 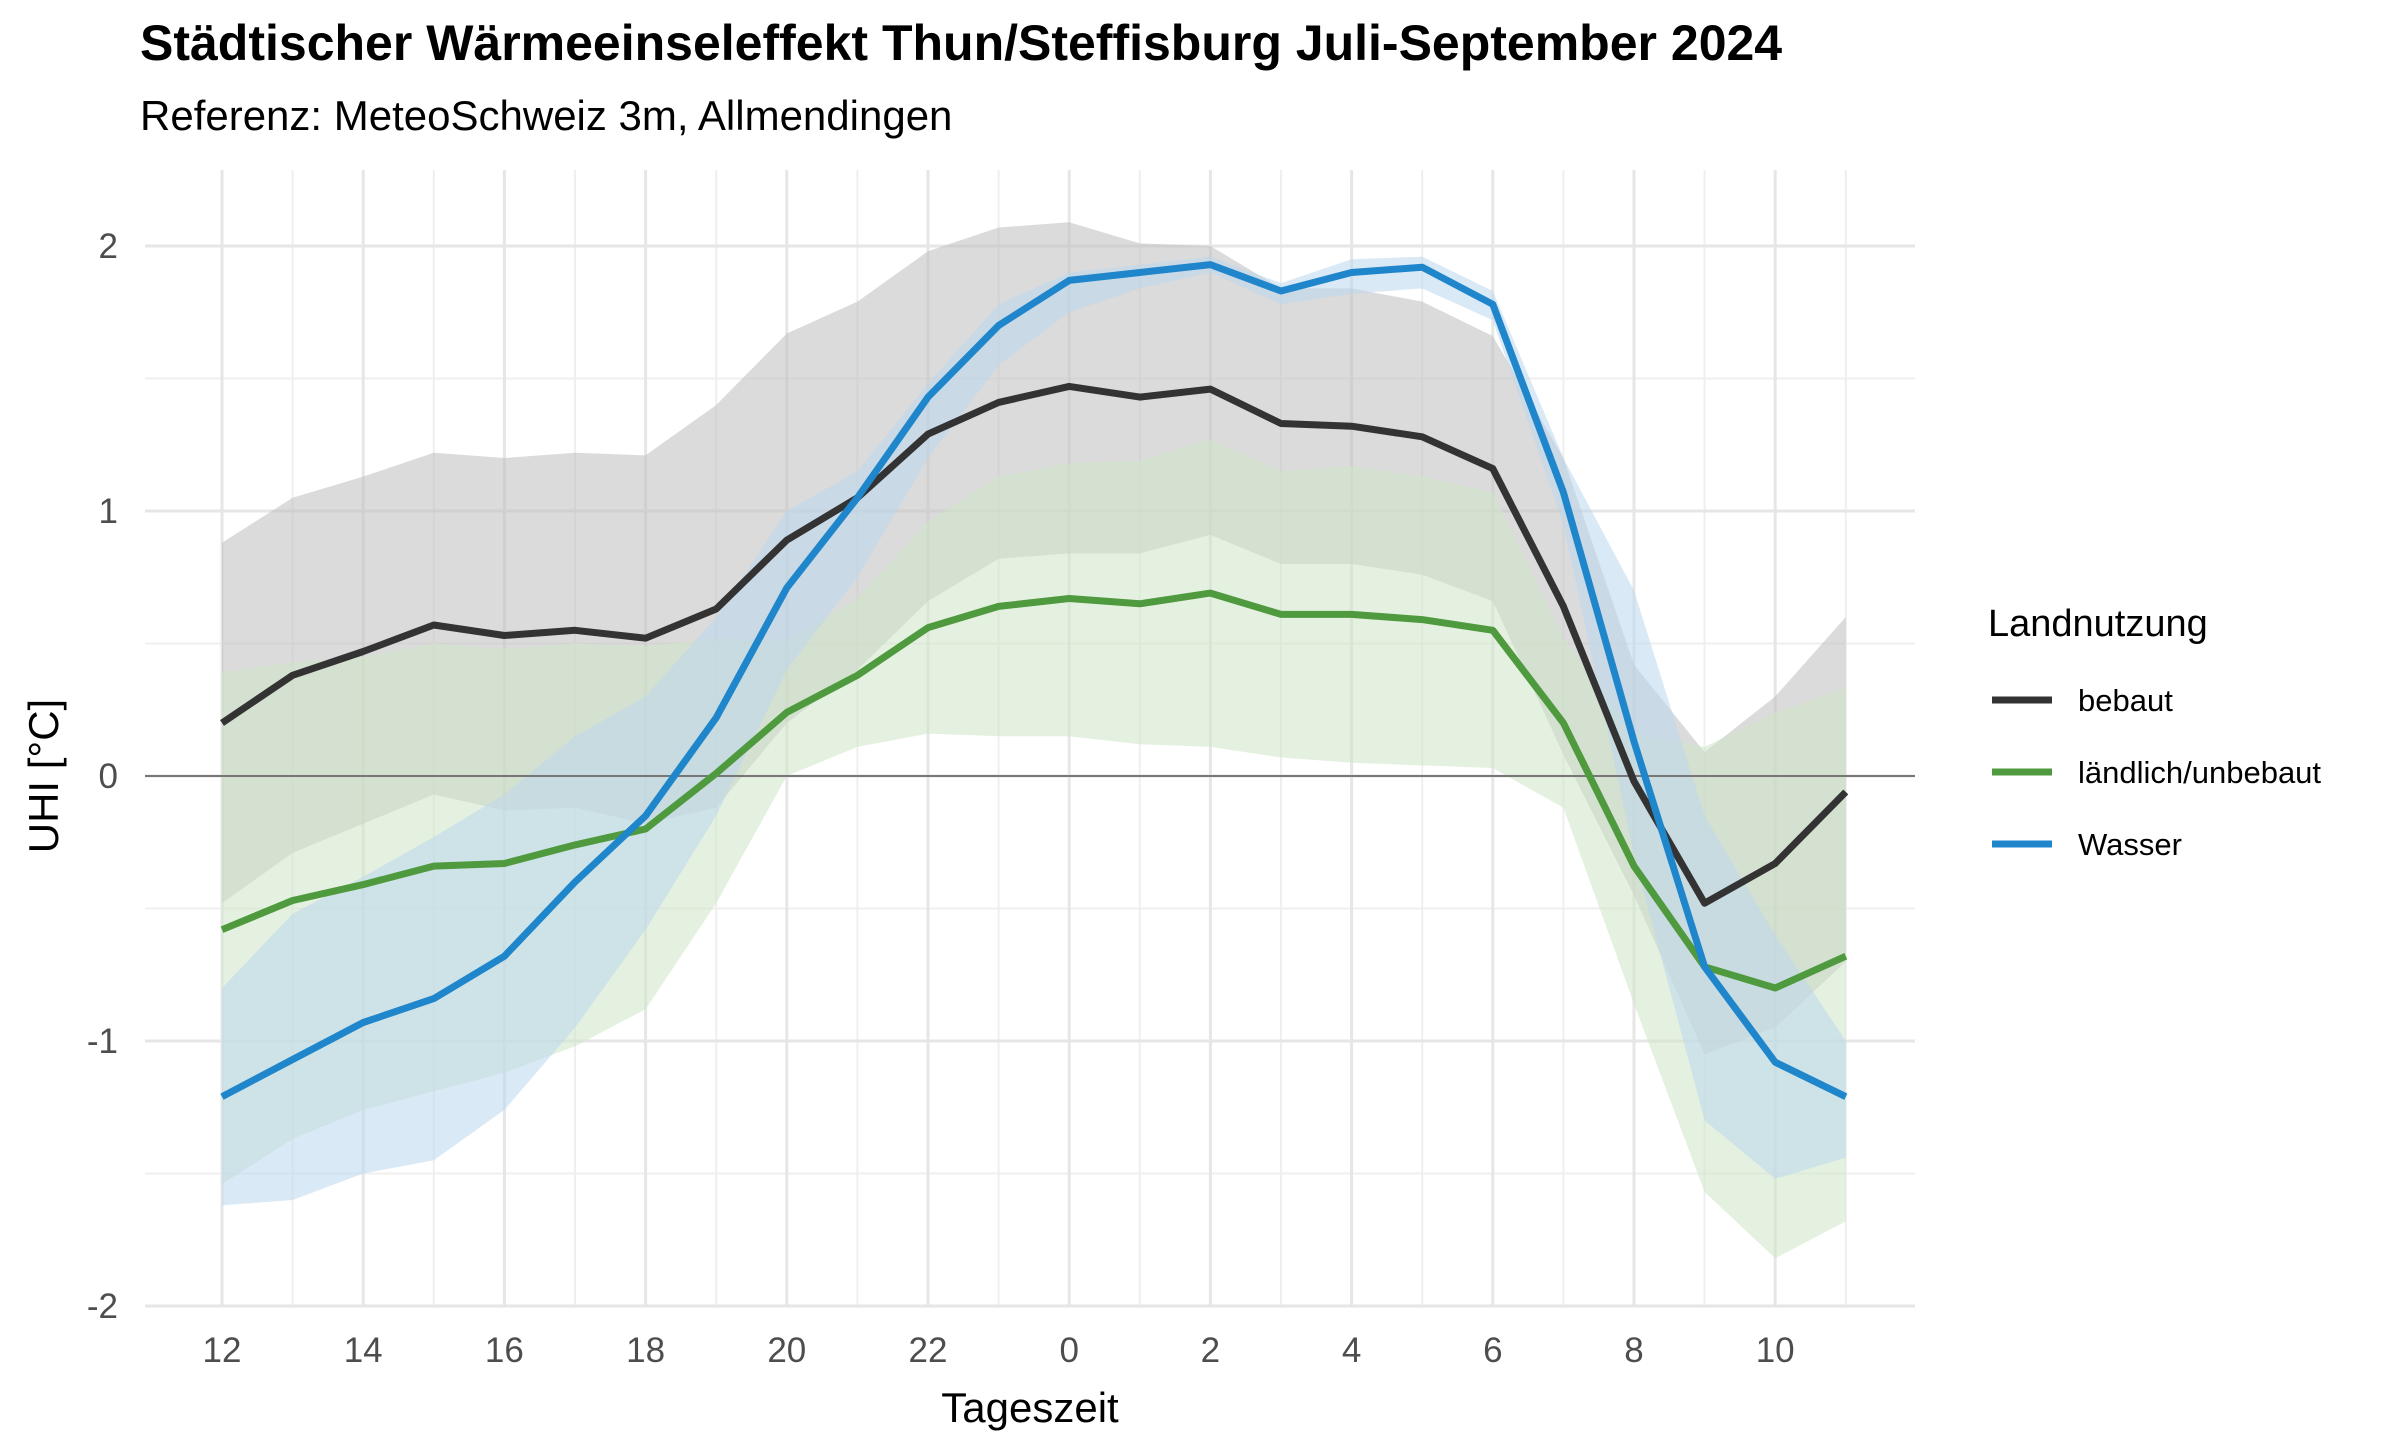 I want to click on legend-label: Wasser, so click(x=2130, y=844).